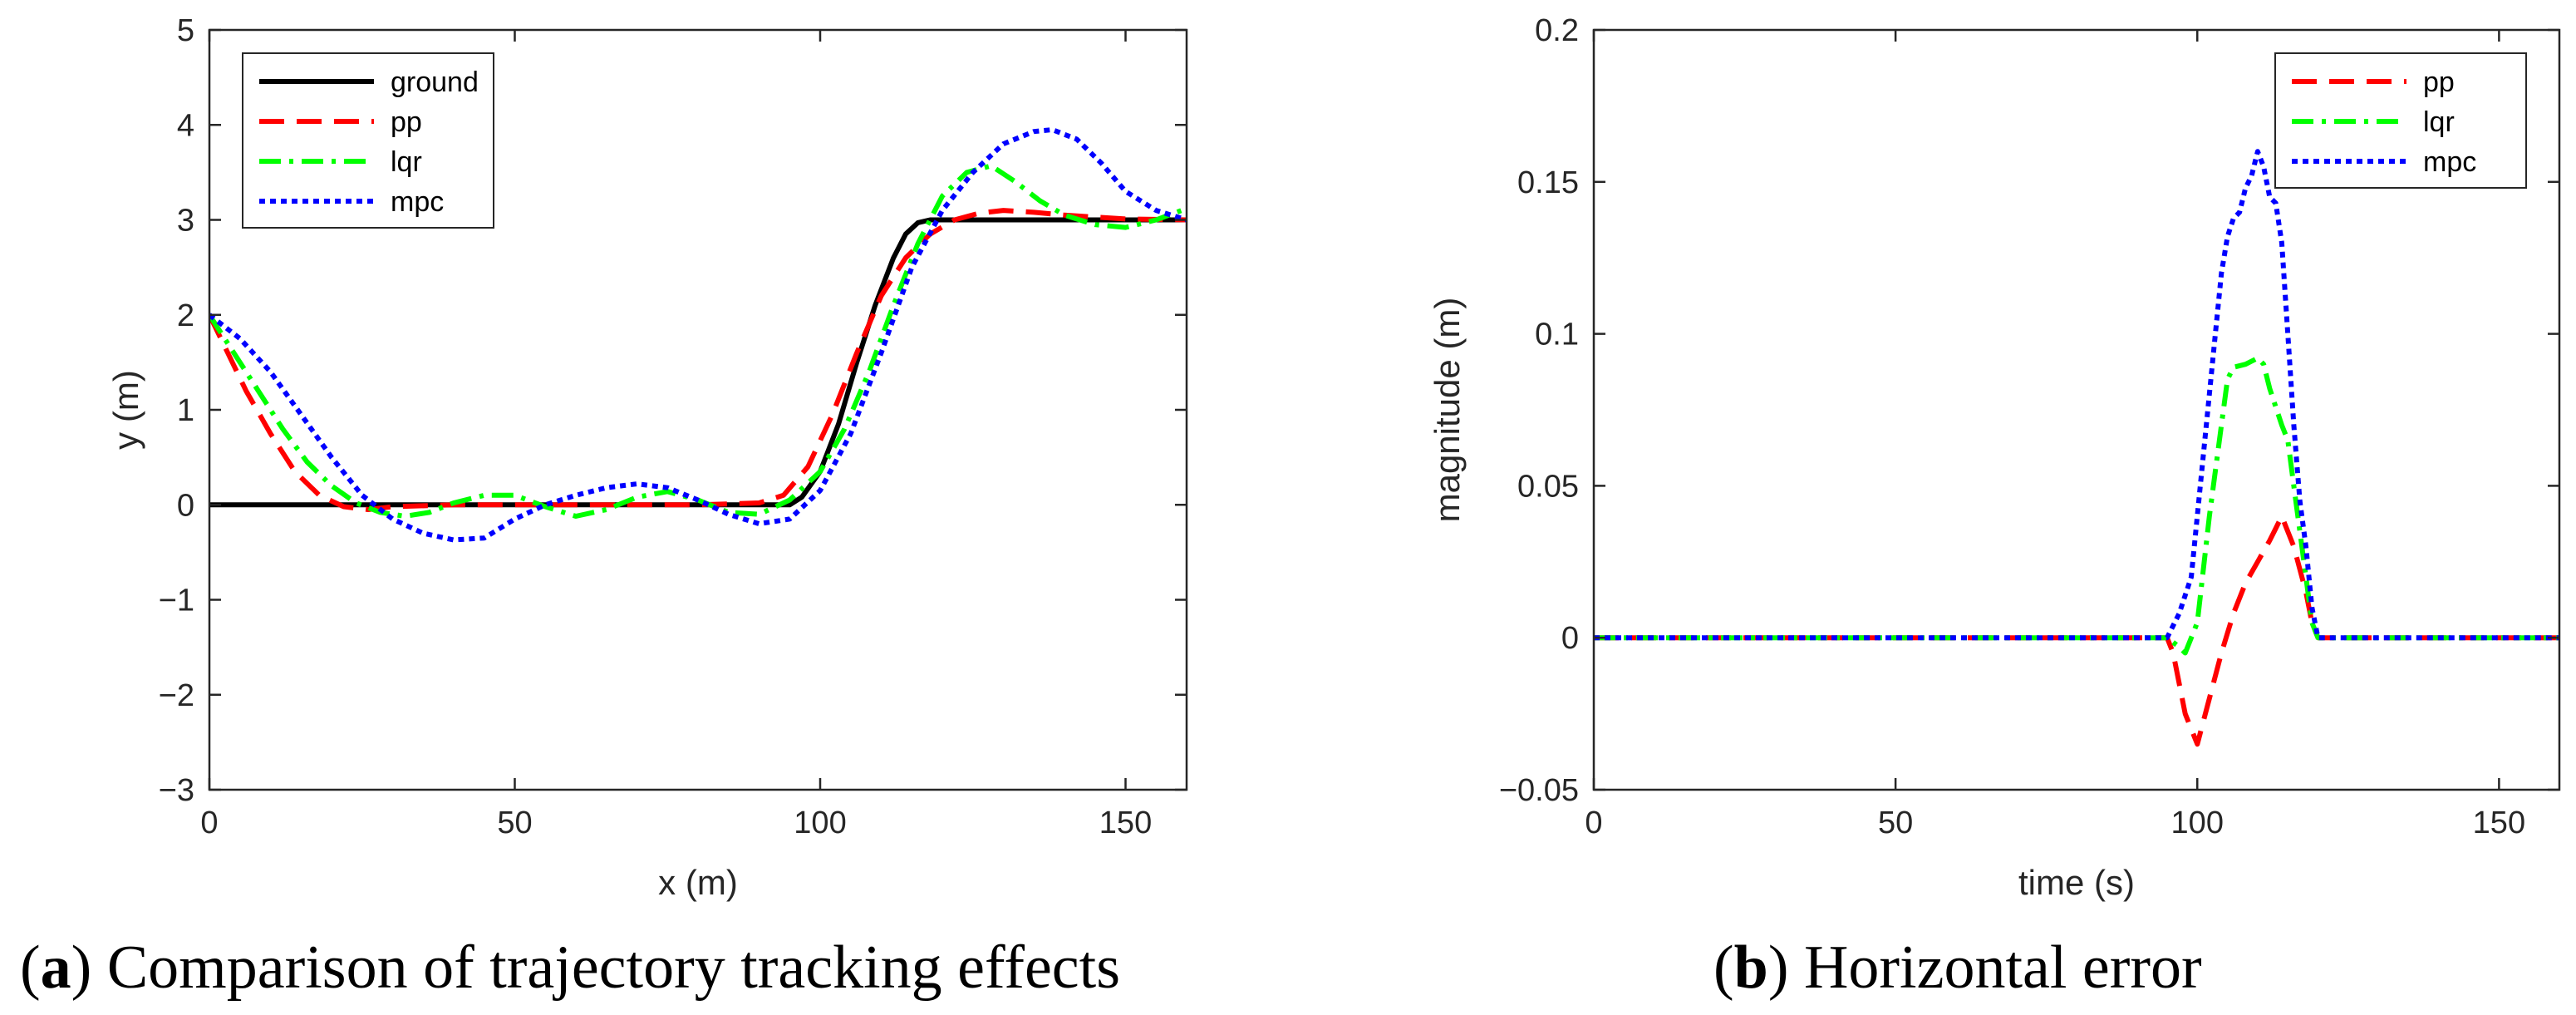 This screenshot has width=2576, height=1015. I want to click on legend-label-mpc-b: mpc, so click(2449, 162).